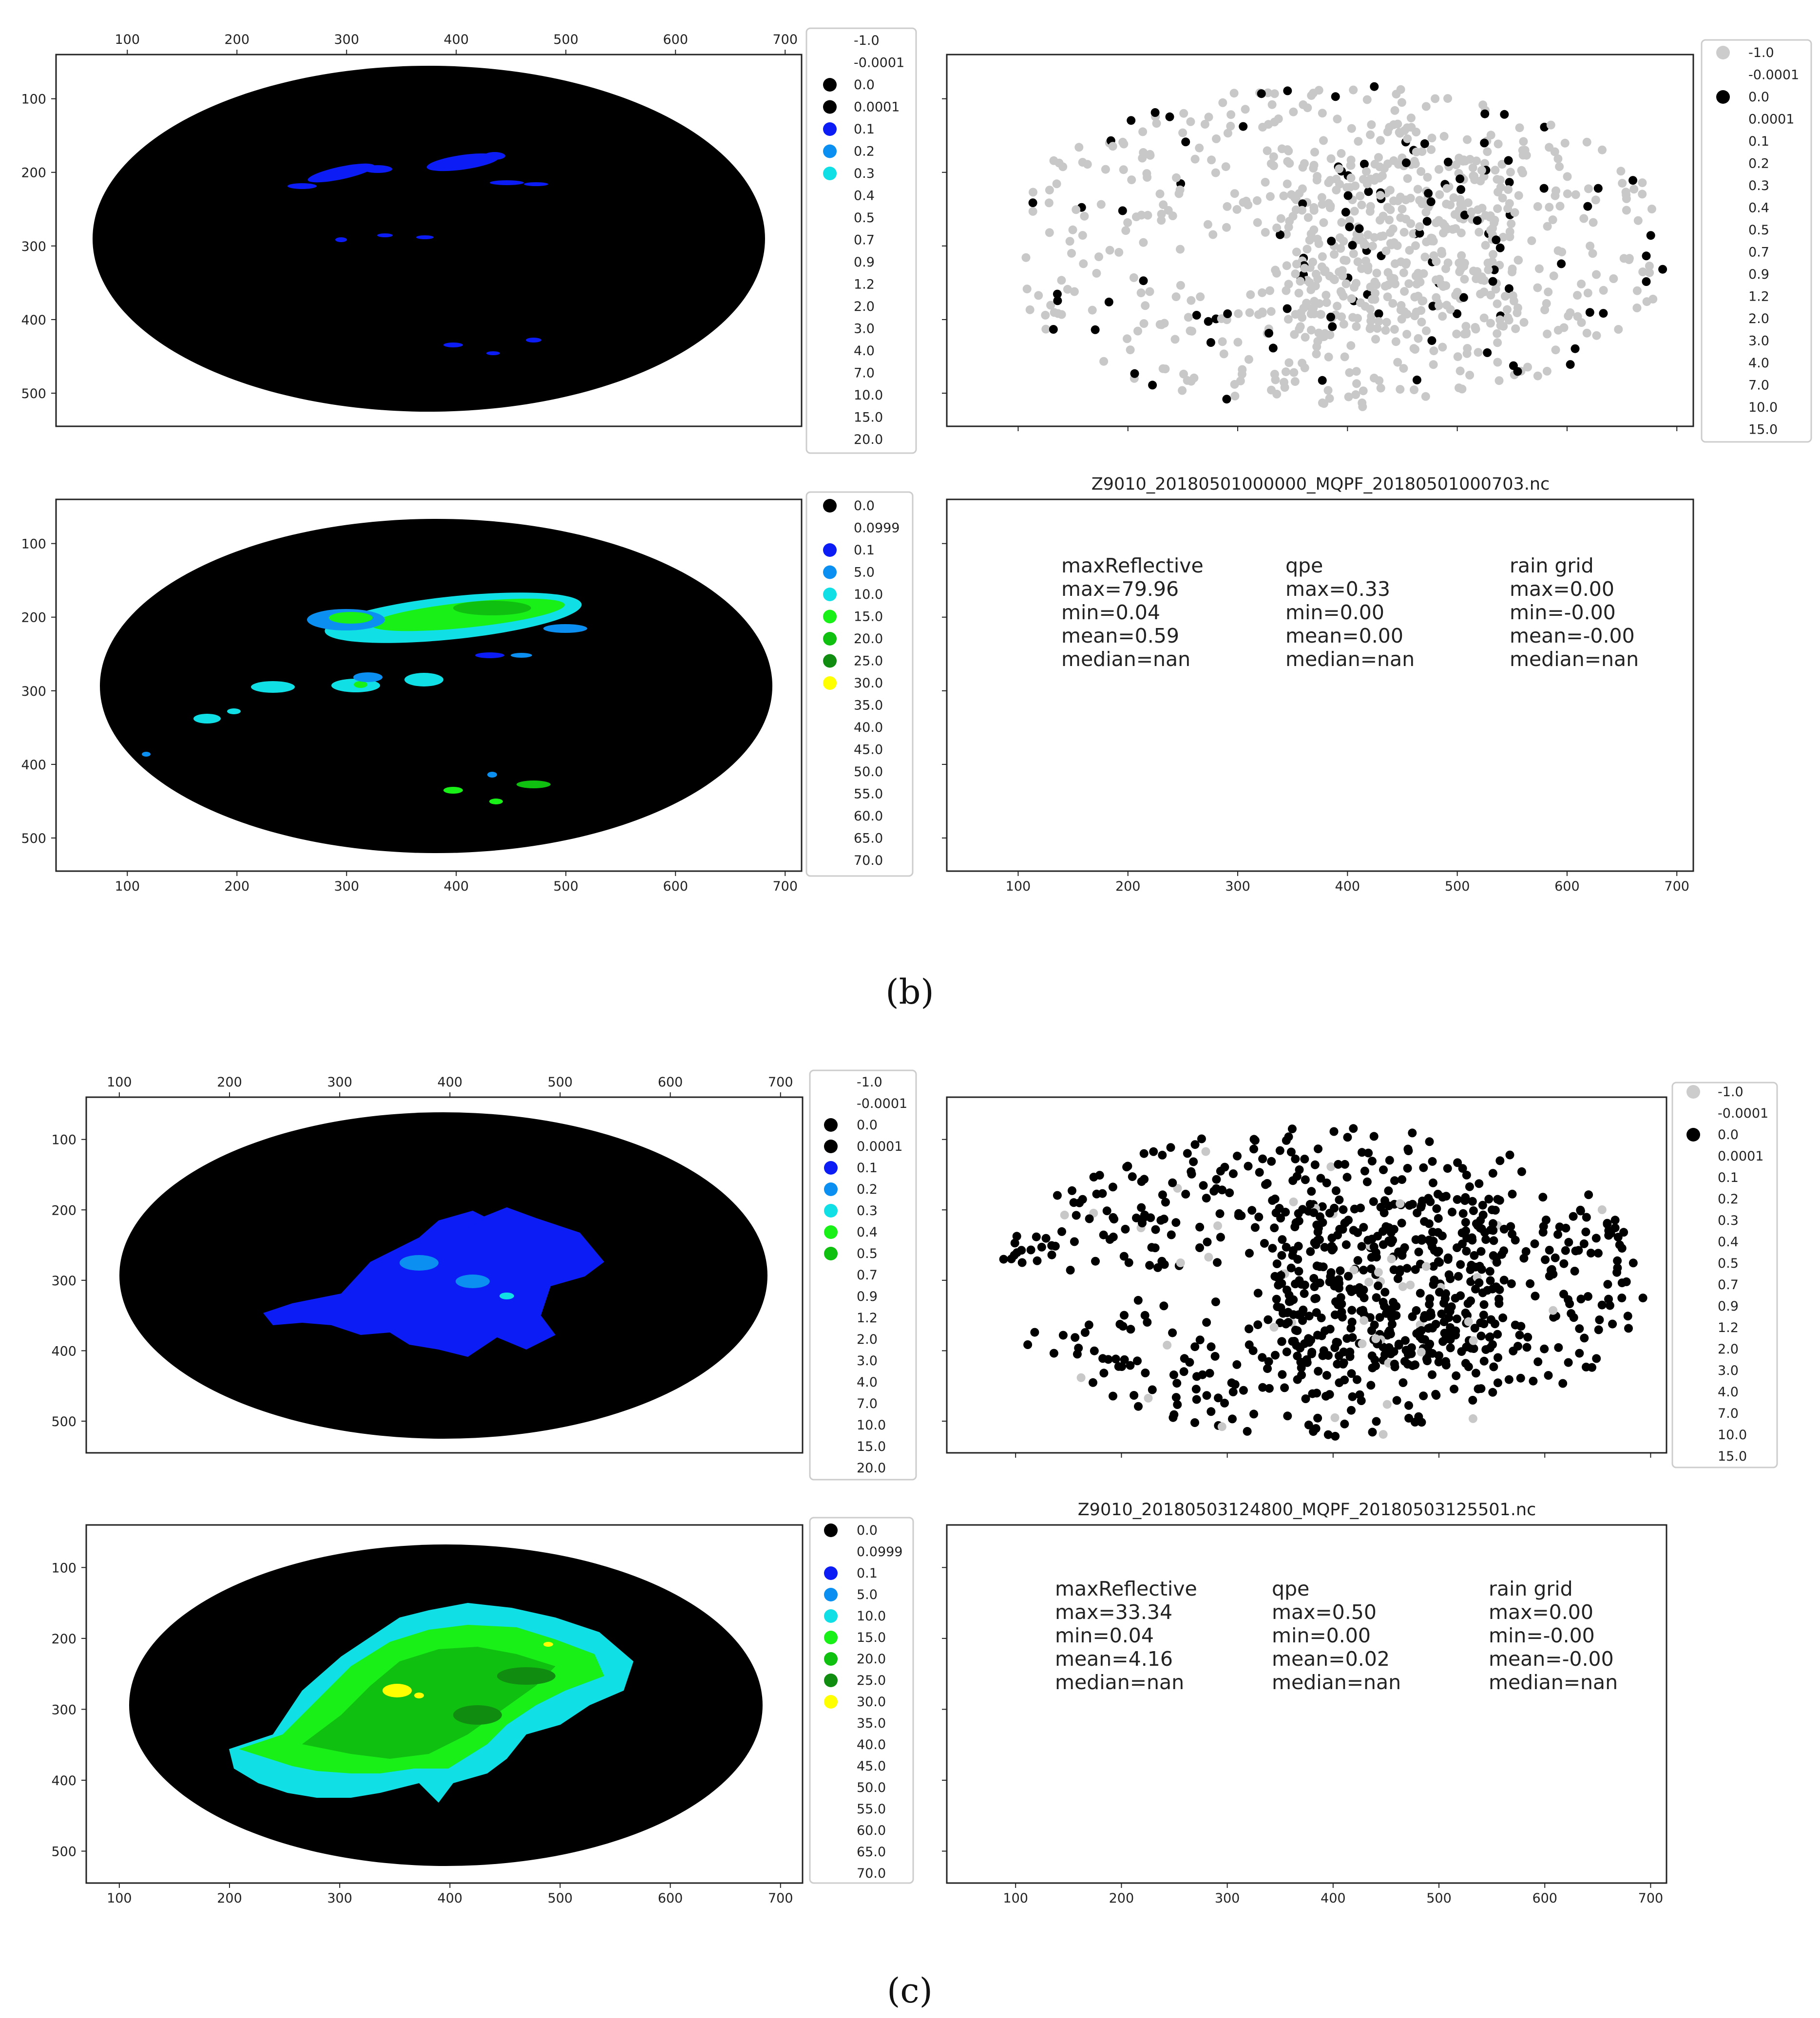 The width and height of the screenshot is (1820, 2018). Describe the element at coordinates (1337, 589) in the screenshot. I see `stat-max: max=0.33` at that location.